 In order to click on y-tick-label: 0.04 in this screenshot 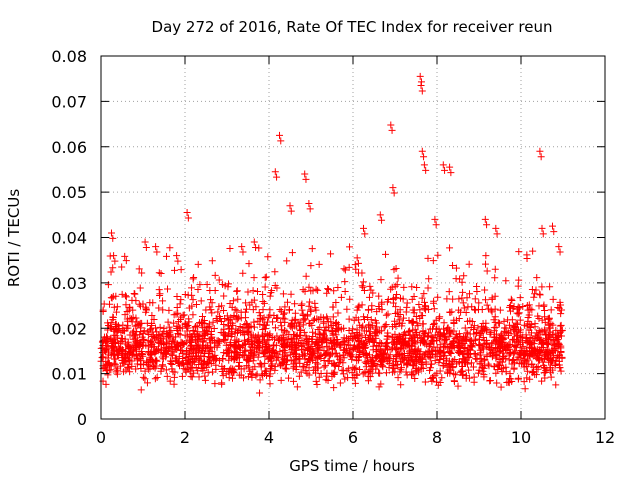, I will do `click(69, 238)`.